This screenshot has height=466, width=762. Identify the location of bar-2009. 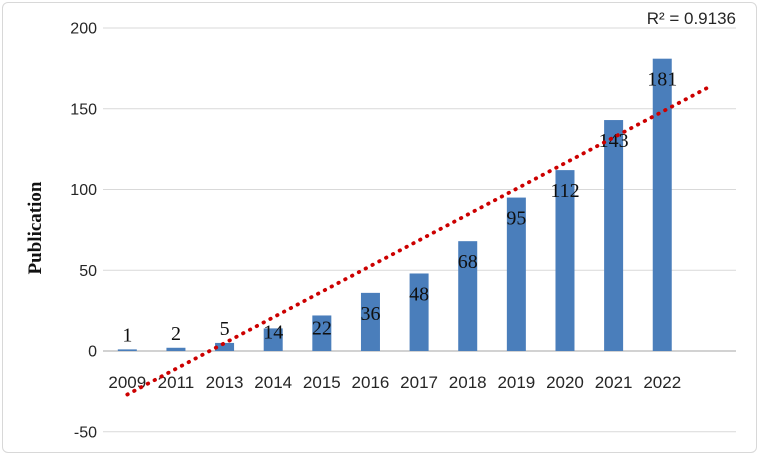
(127, 350).